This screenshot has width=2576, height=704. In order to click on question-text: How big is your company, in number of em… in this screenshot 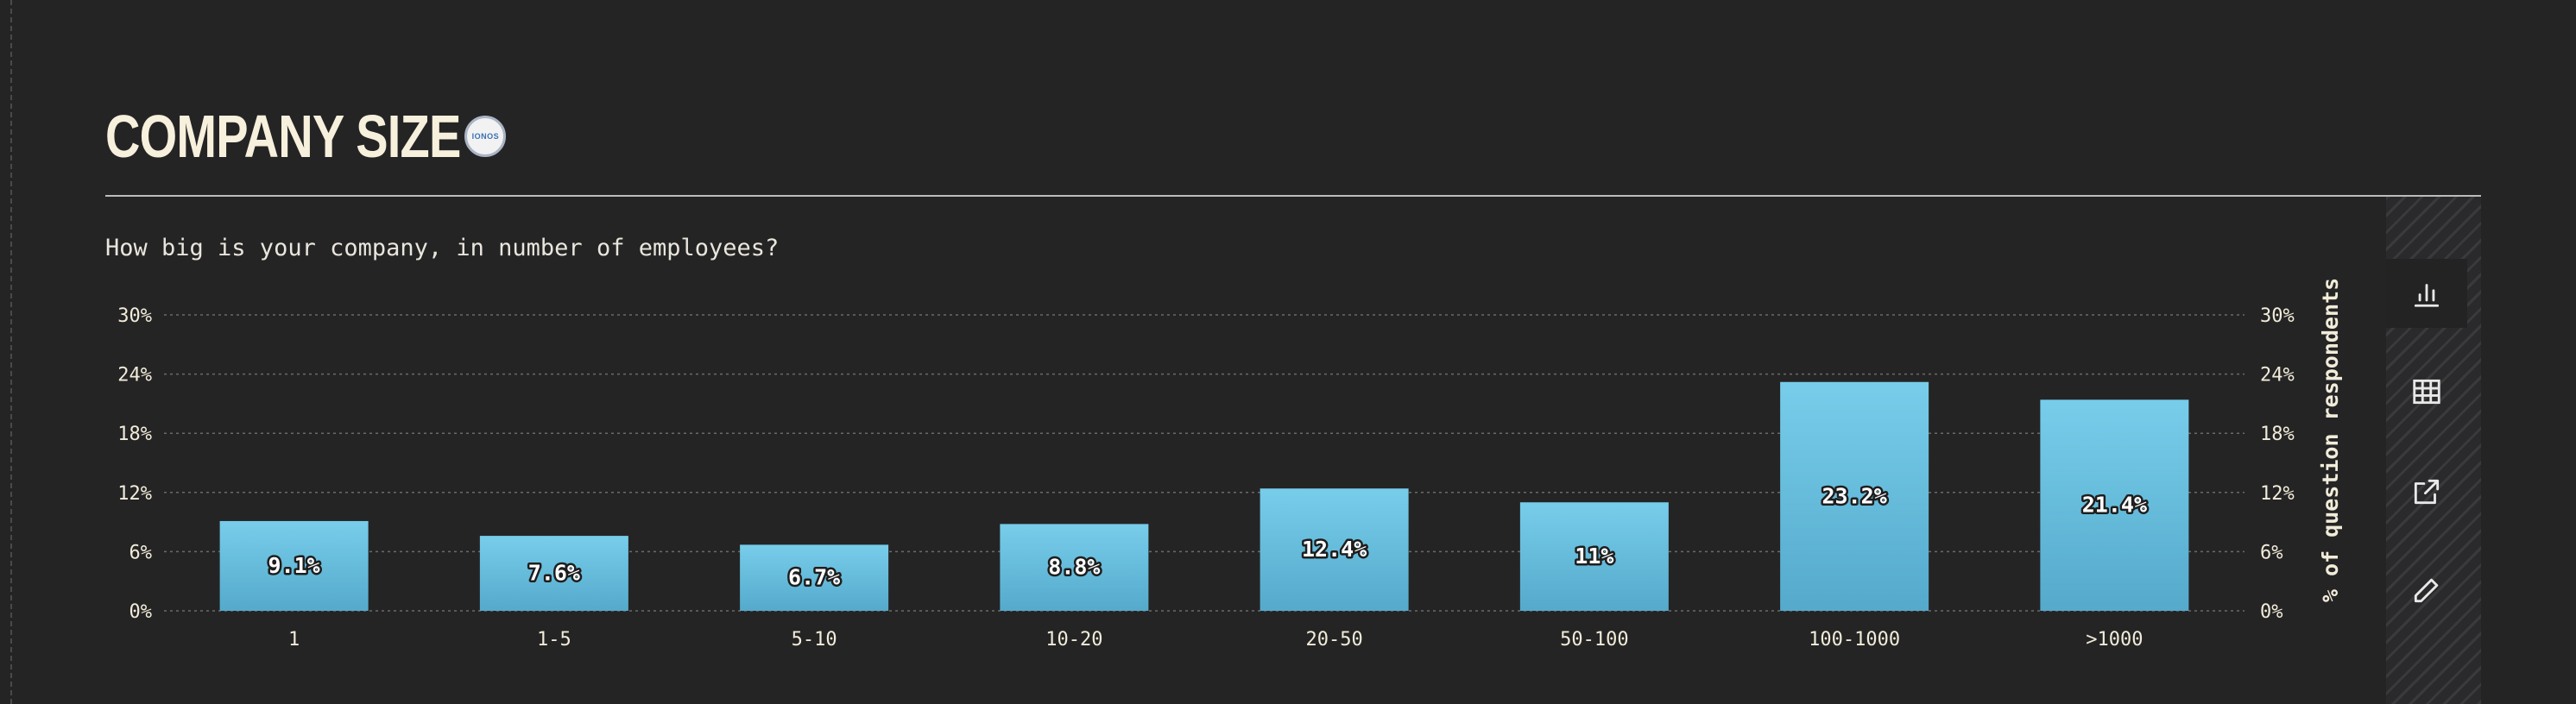, I will do `click(442, 248)`.